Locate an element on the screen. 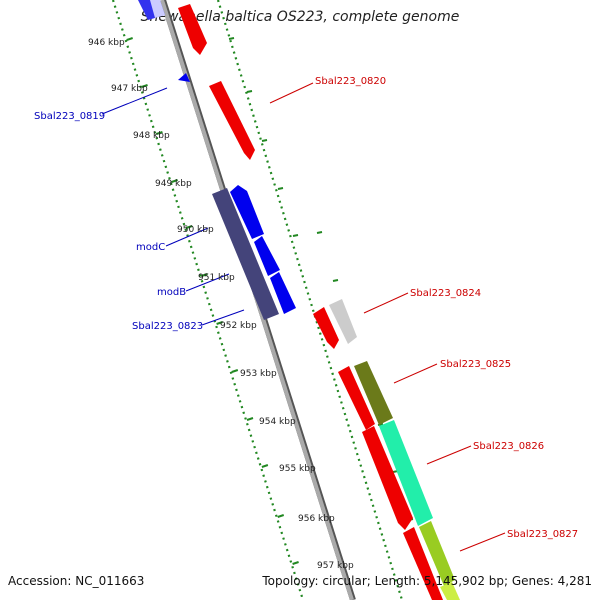 The height and width of the screenshot is (600, 600). accession-text: Accession: NC_011663 is located at coordinates (76, 581).